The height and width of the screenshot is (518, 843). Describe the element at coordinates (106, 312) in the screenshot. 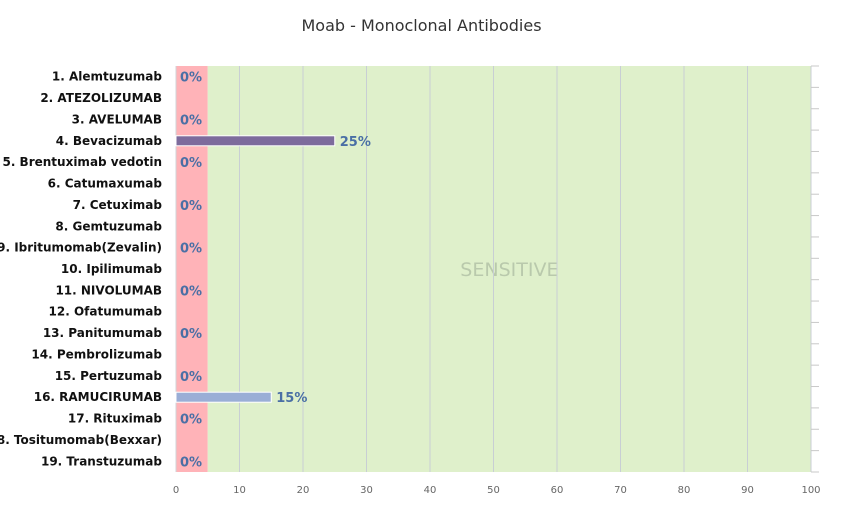

I see `category-label-12: 12. Ofatumumab` at that location.